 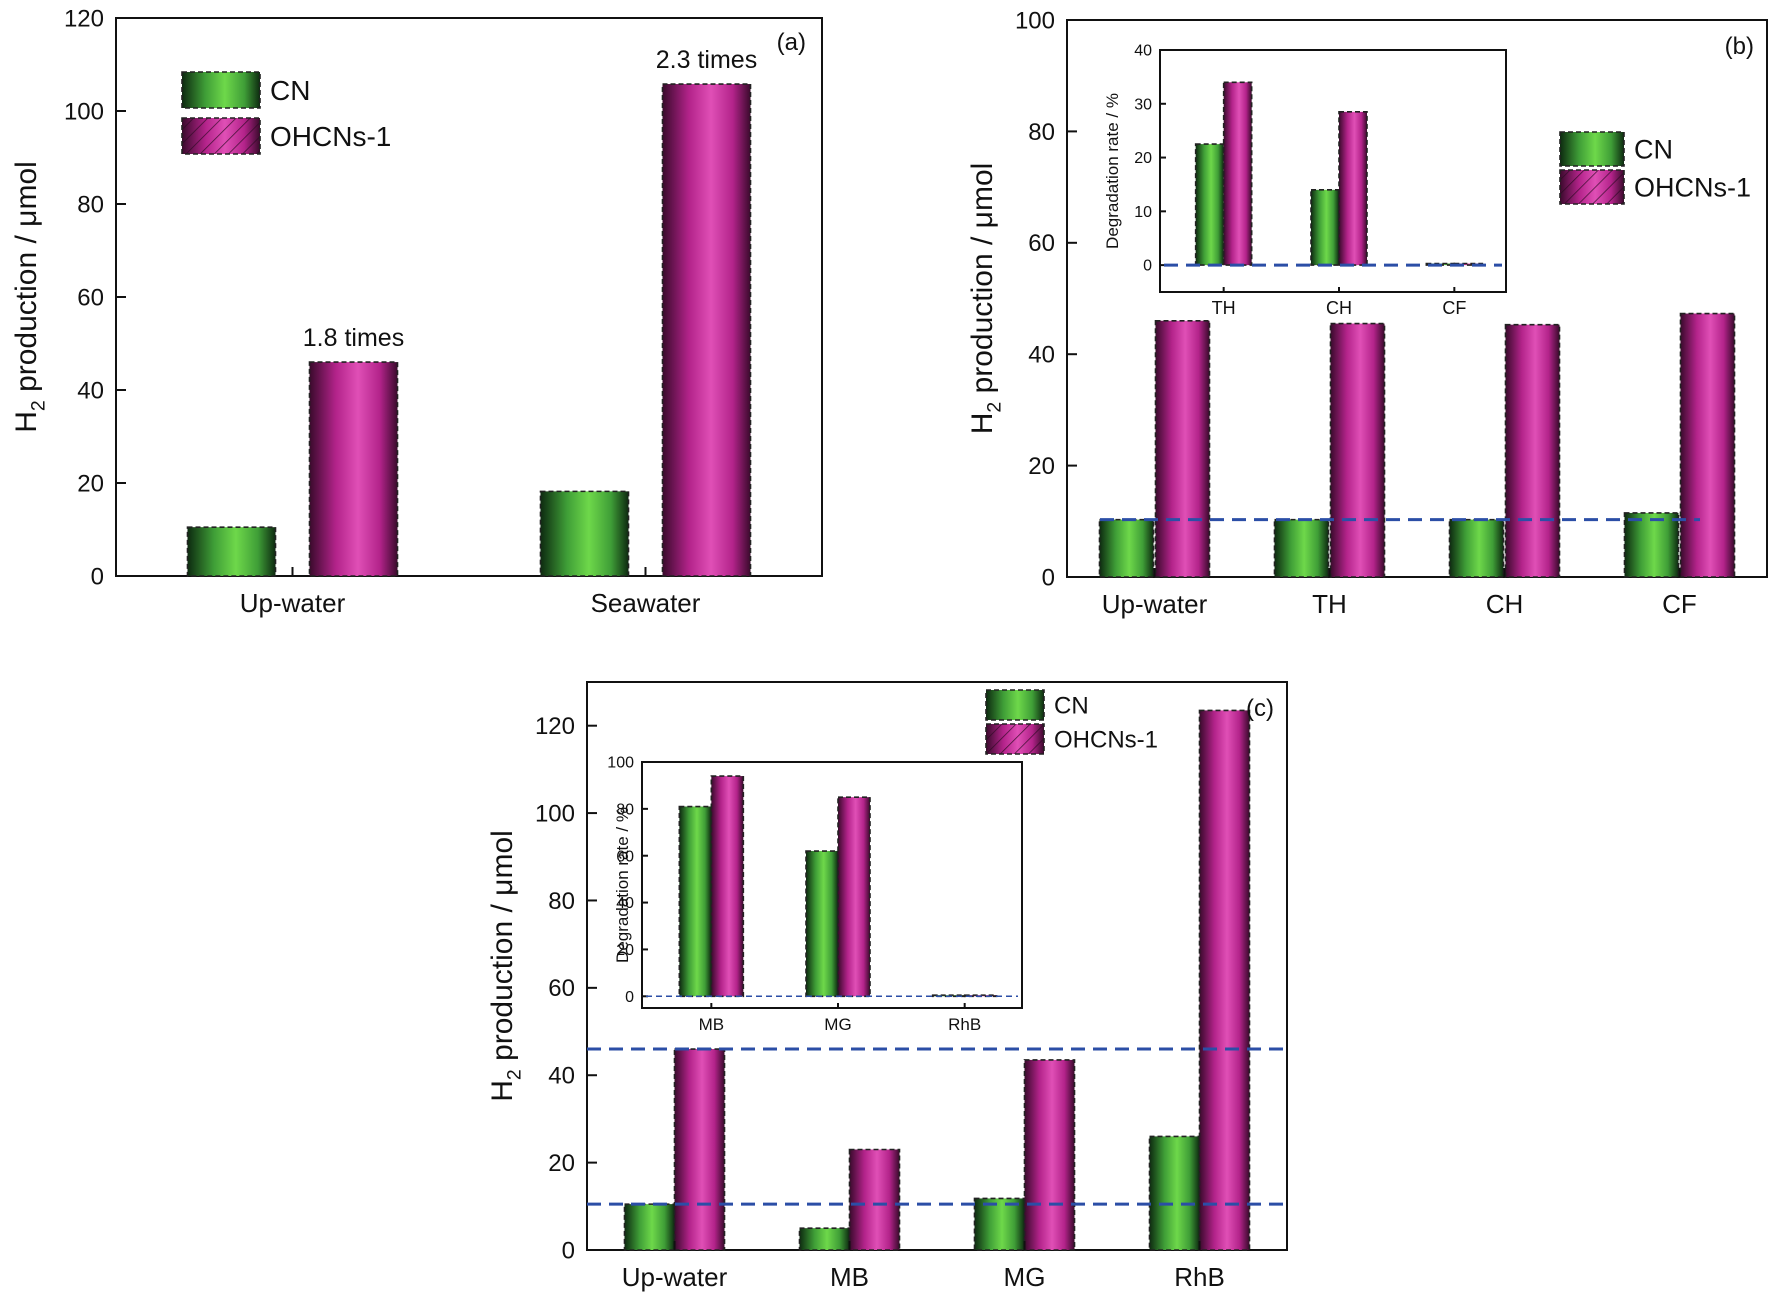 I want to click on bar-cn-up-water-edge, so click(x=231, y=551).